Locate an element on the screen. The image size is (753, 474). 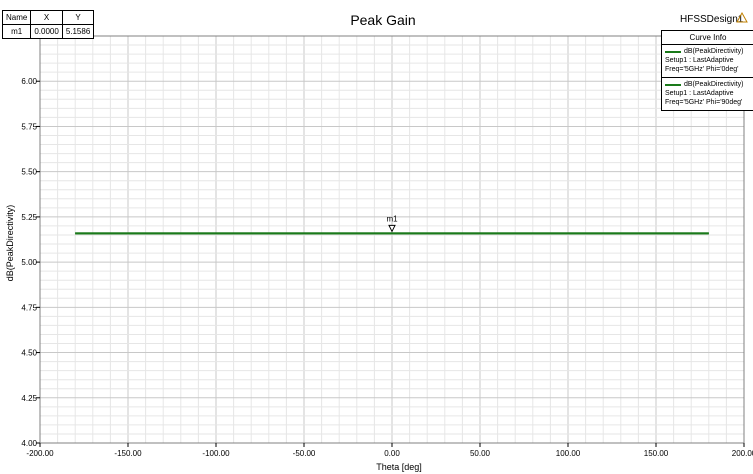
y-tick-label: 5.00 is located at coordinates (29, 262).